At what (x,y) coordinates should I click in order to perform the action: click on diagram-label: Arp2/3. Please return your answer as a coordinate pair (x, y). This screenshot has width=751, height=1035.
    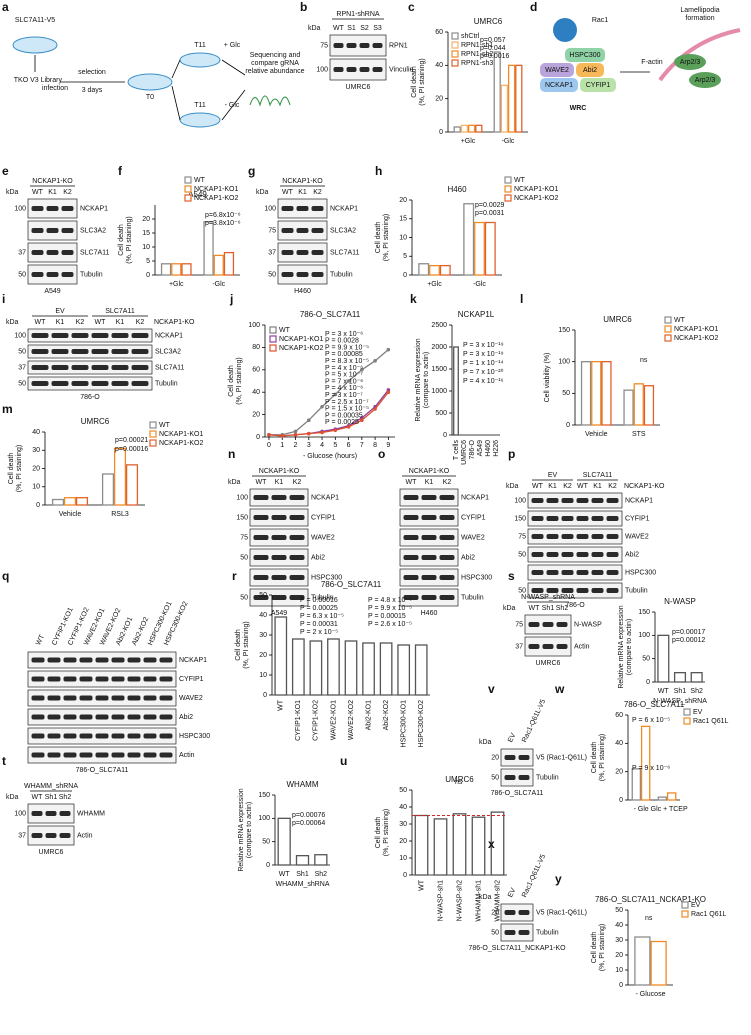
    Looking at the image, I should click on (705, 80).